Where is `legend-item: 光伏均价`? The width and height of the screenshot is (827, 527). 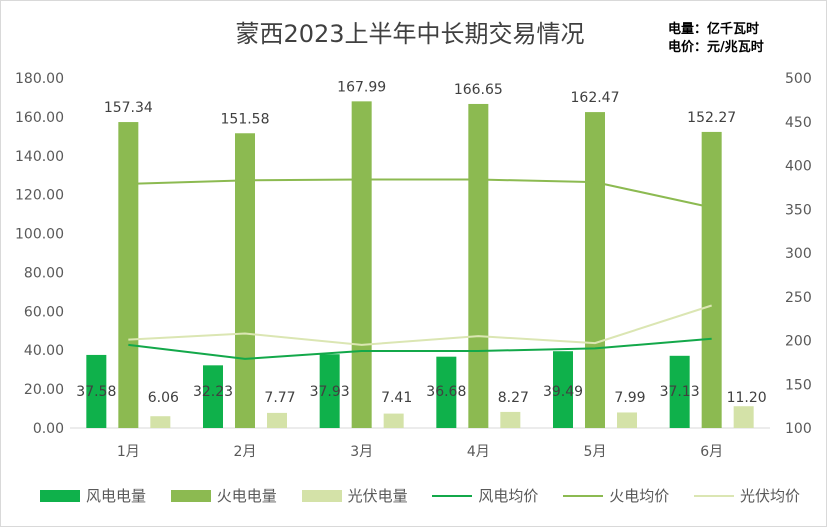 legend-item: 光伏均价 is located at coordinates (746, 495).